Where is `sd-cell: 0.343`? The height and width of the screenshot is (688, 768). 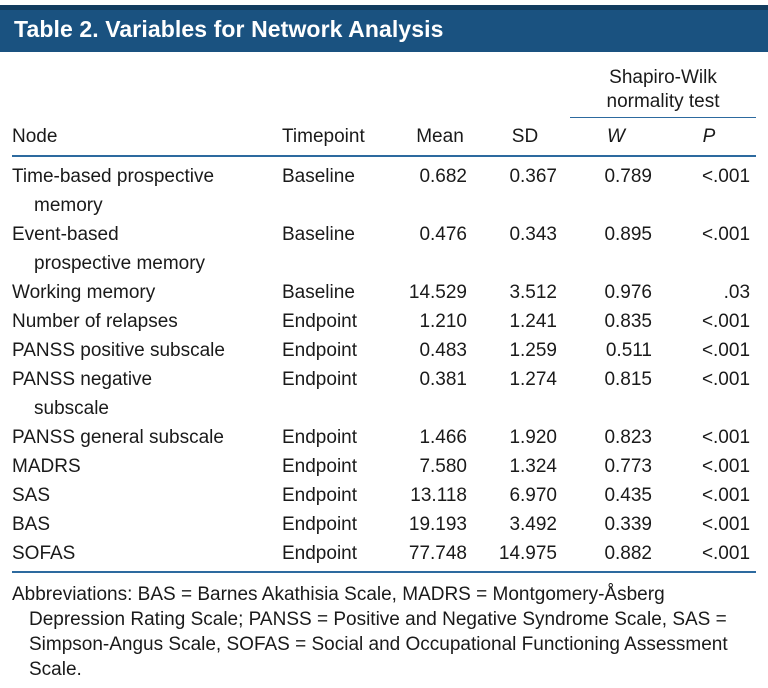 sd-cell: 0.343 is located at coordinates (533, 234).